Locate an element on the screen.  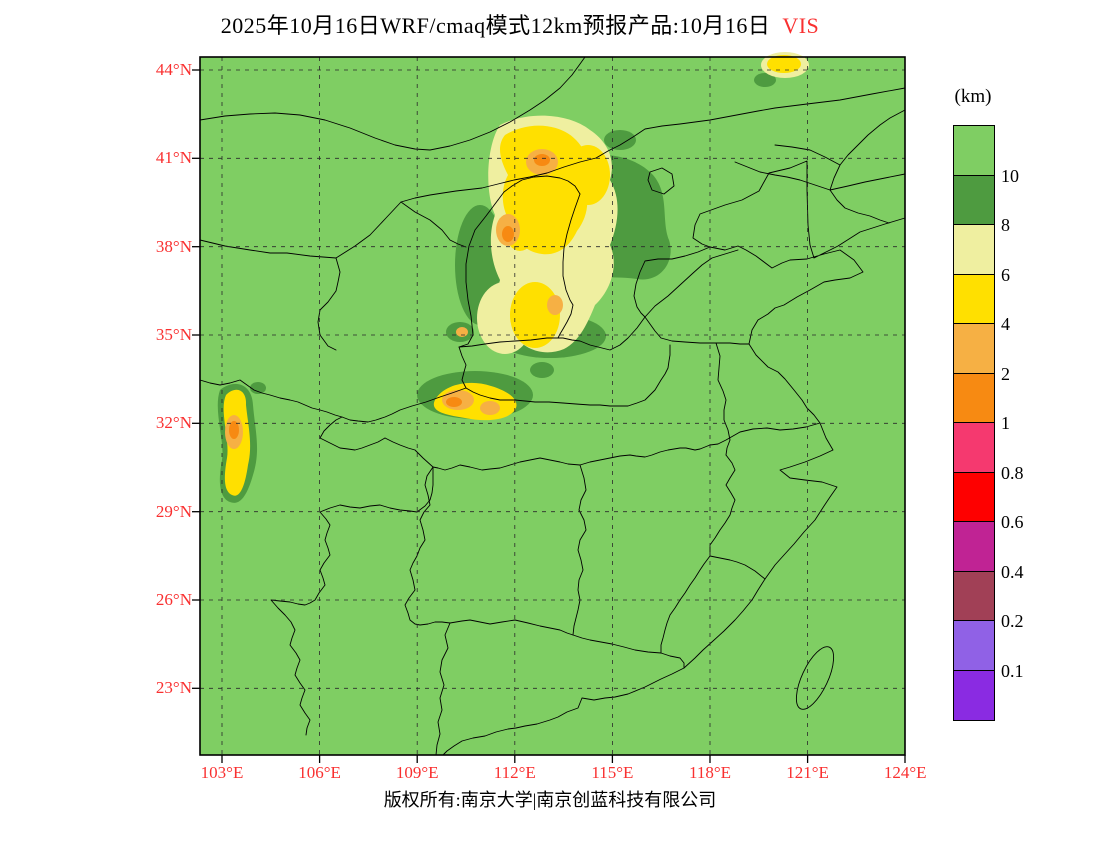
copyright-footer: 版权所有:南京大学|南京创蓝科技有限公司 is located at coordinates (550, 800).